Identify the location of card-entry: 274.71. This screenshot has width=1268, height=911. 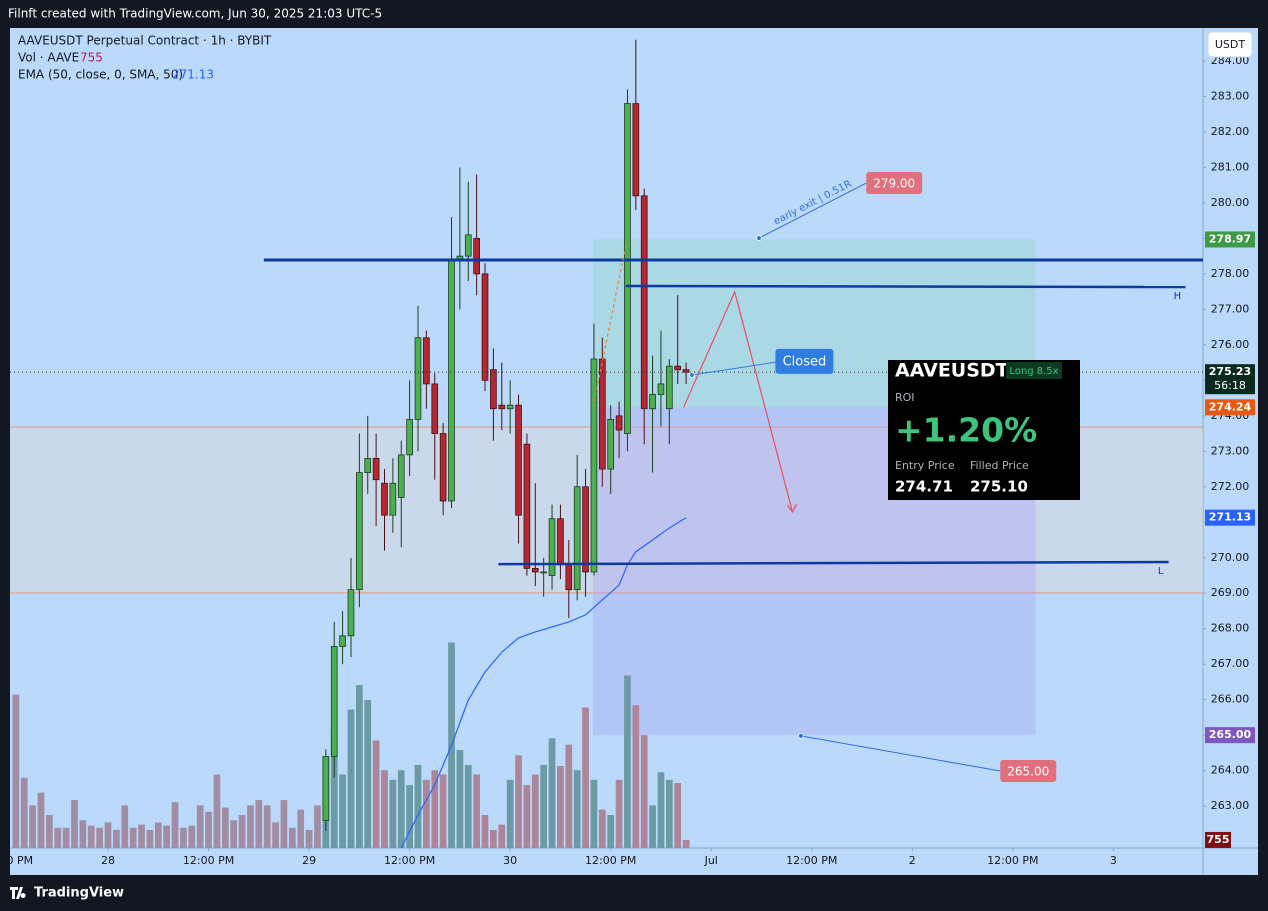
(924, 487).